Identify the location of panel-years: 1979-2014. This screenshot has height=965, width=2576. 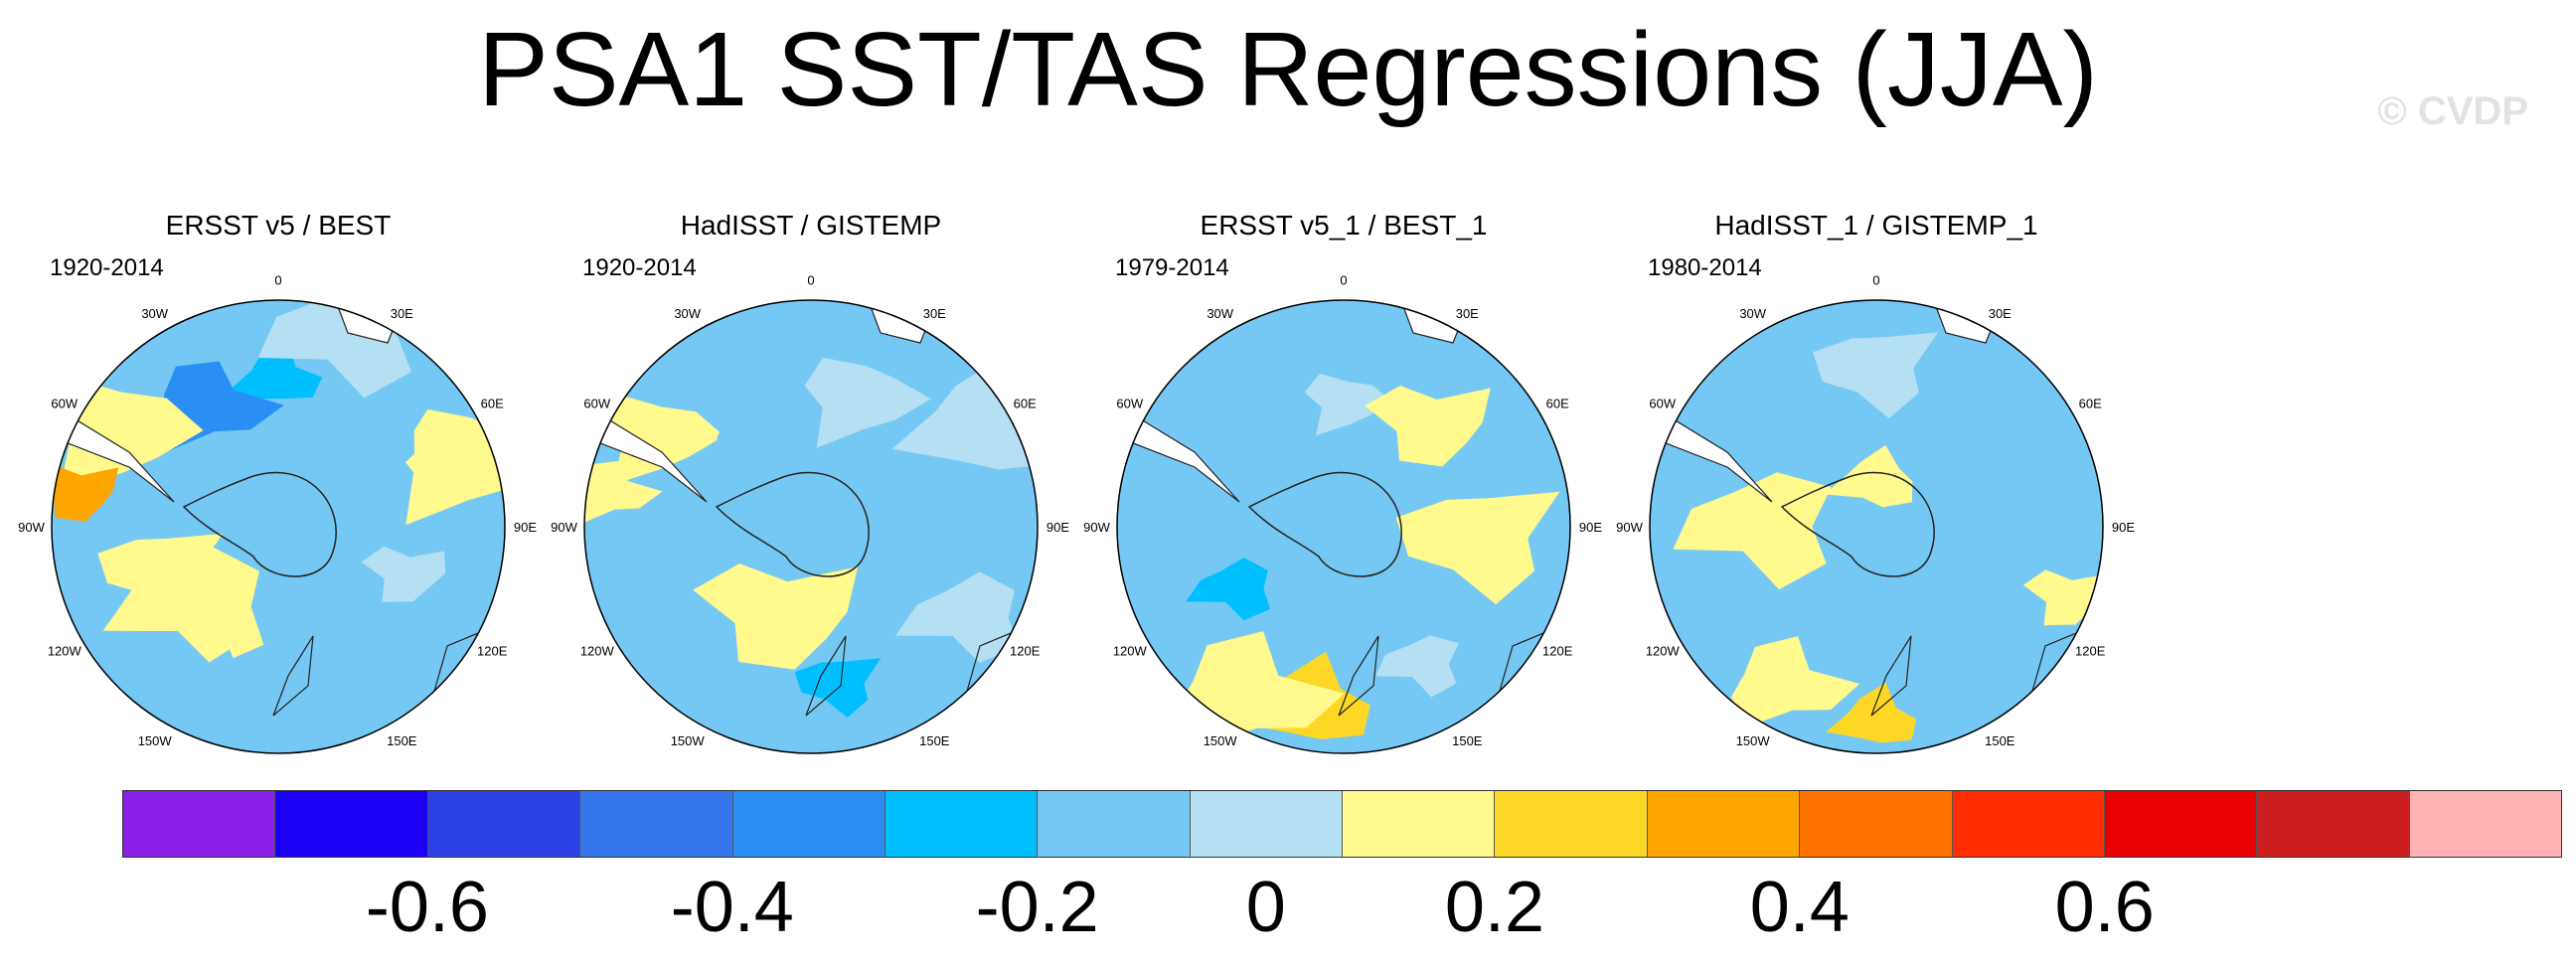
(1172, 267).